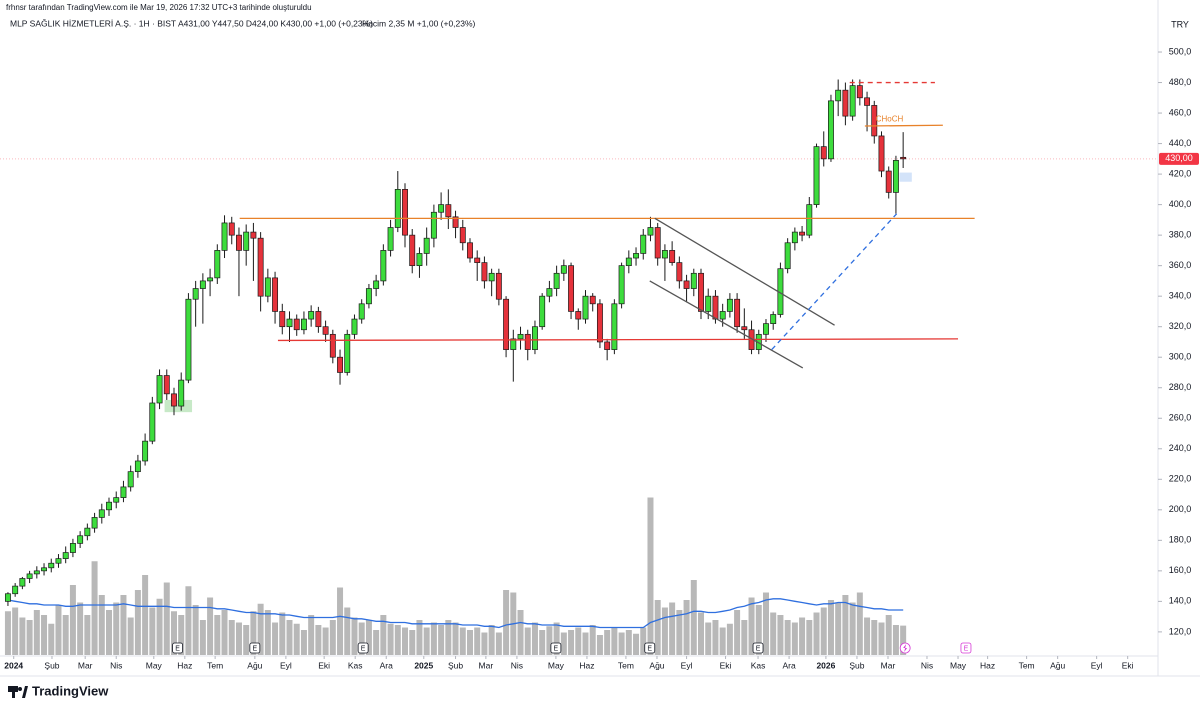  What do you see at coordinates (286, 665) in the screenshot?
I see `x-tick-label: Eyl` at bounding box center [286, 665].